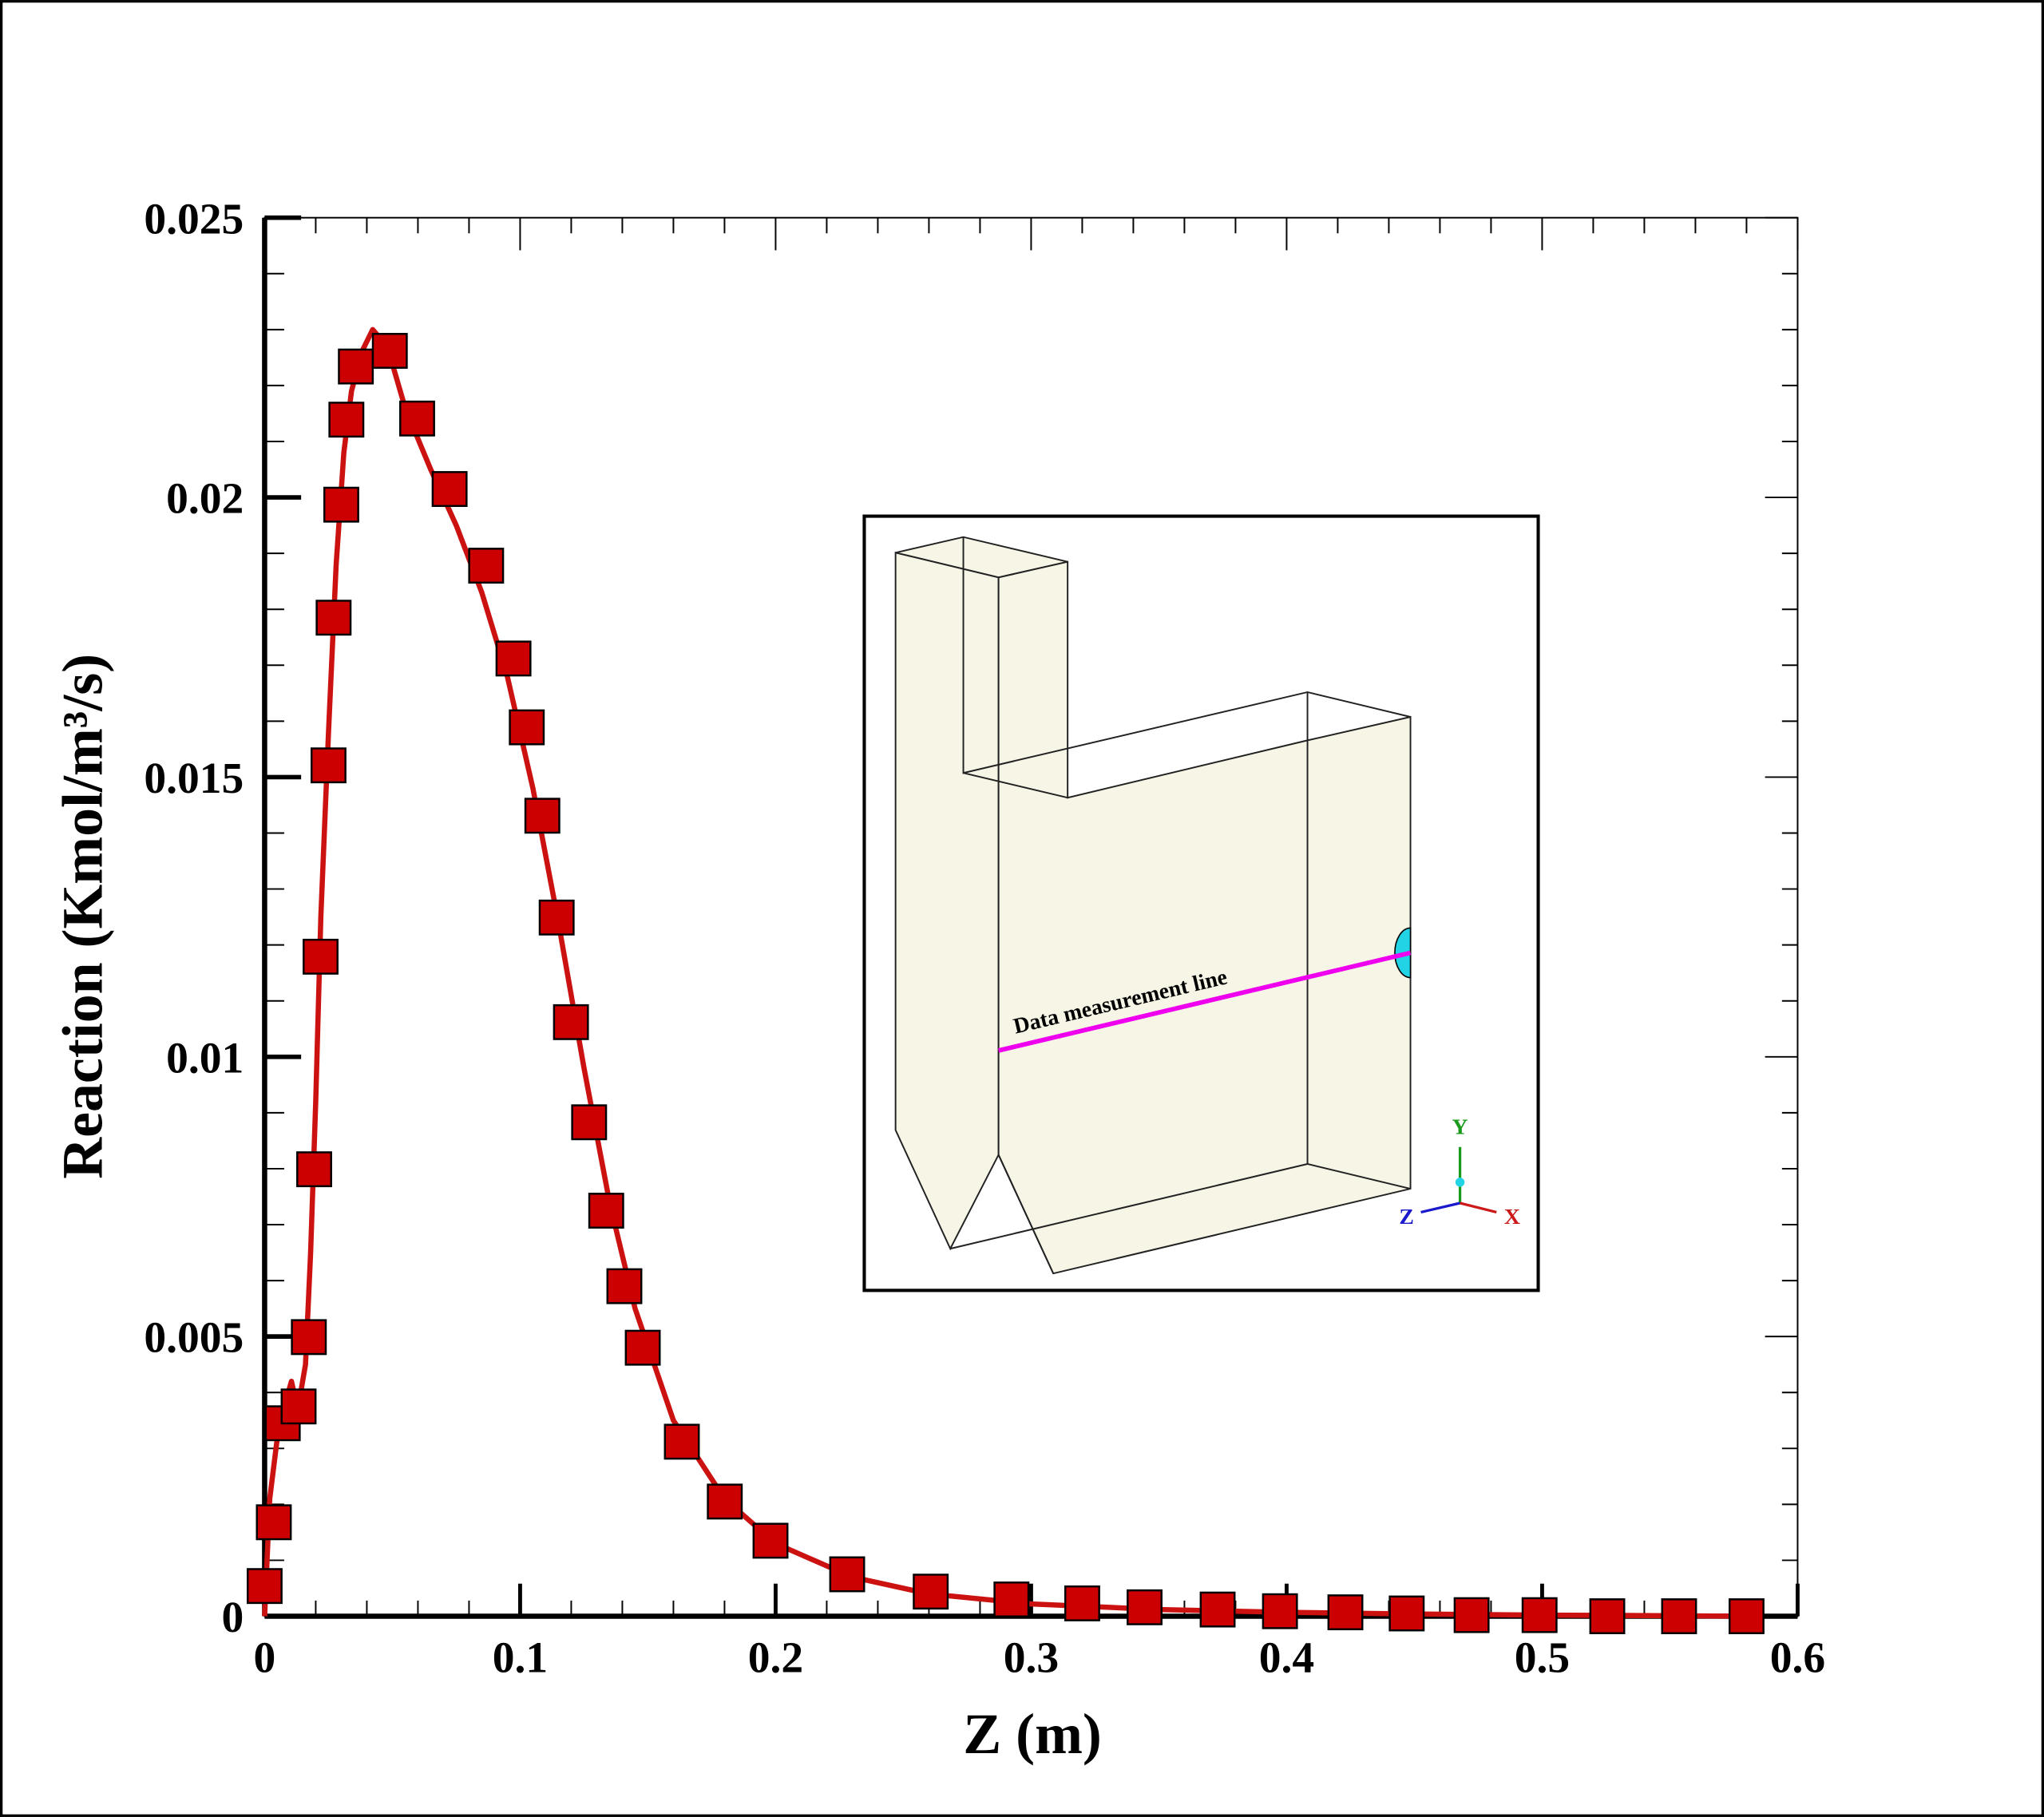 The width and height of the screenshot is (2044, 1817). Describe the element at coordinates (205, 499) in the screenshot. I see `y-tick-label: 0.02` at that location.